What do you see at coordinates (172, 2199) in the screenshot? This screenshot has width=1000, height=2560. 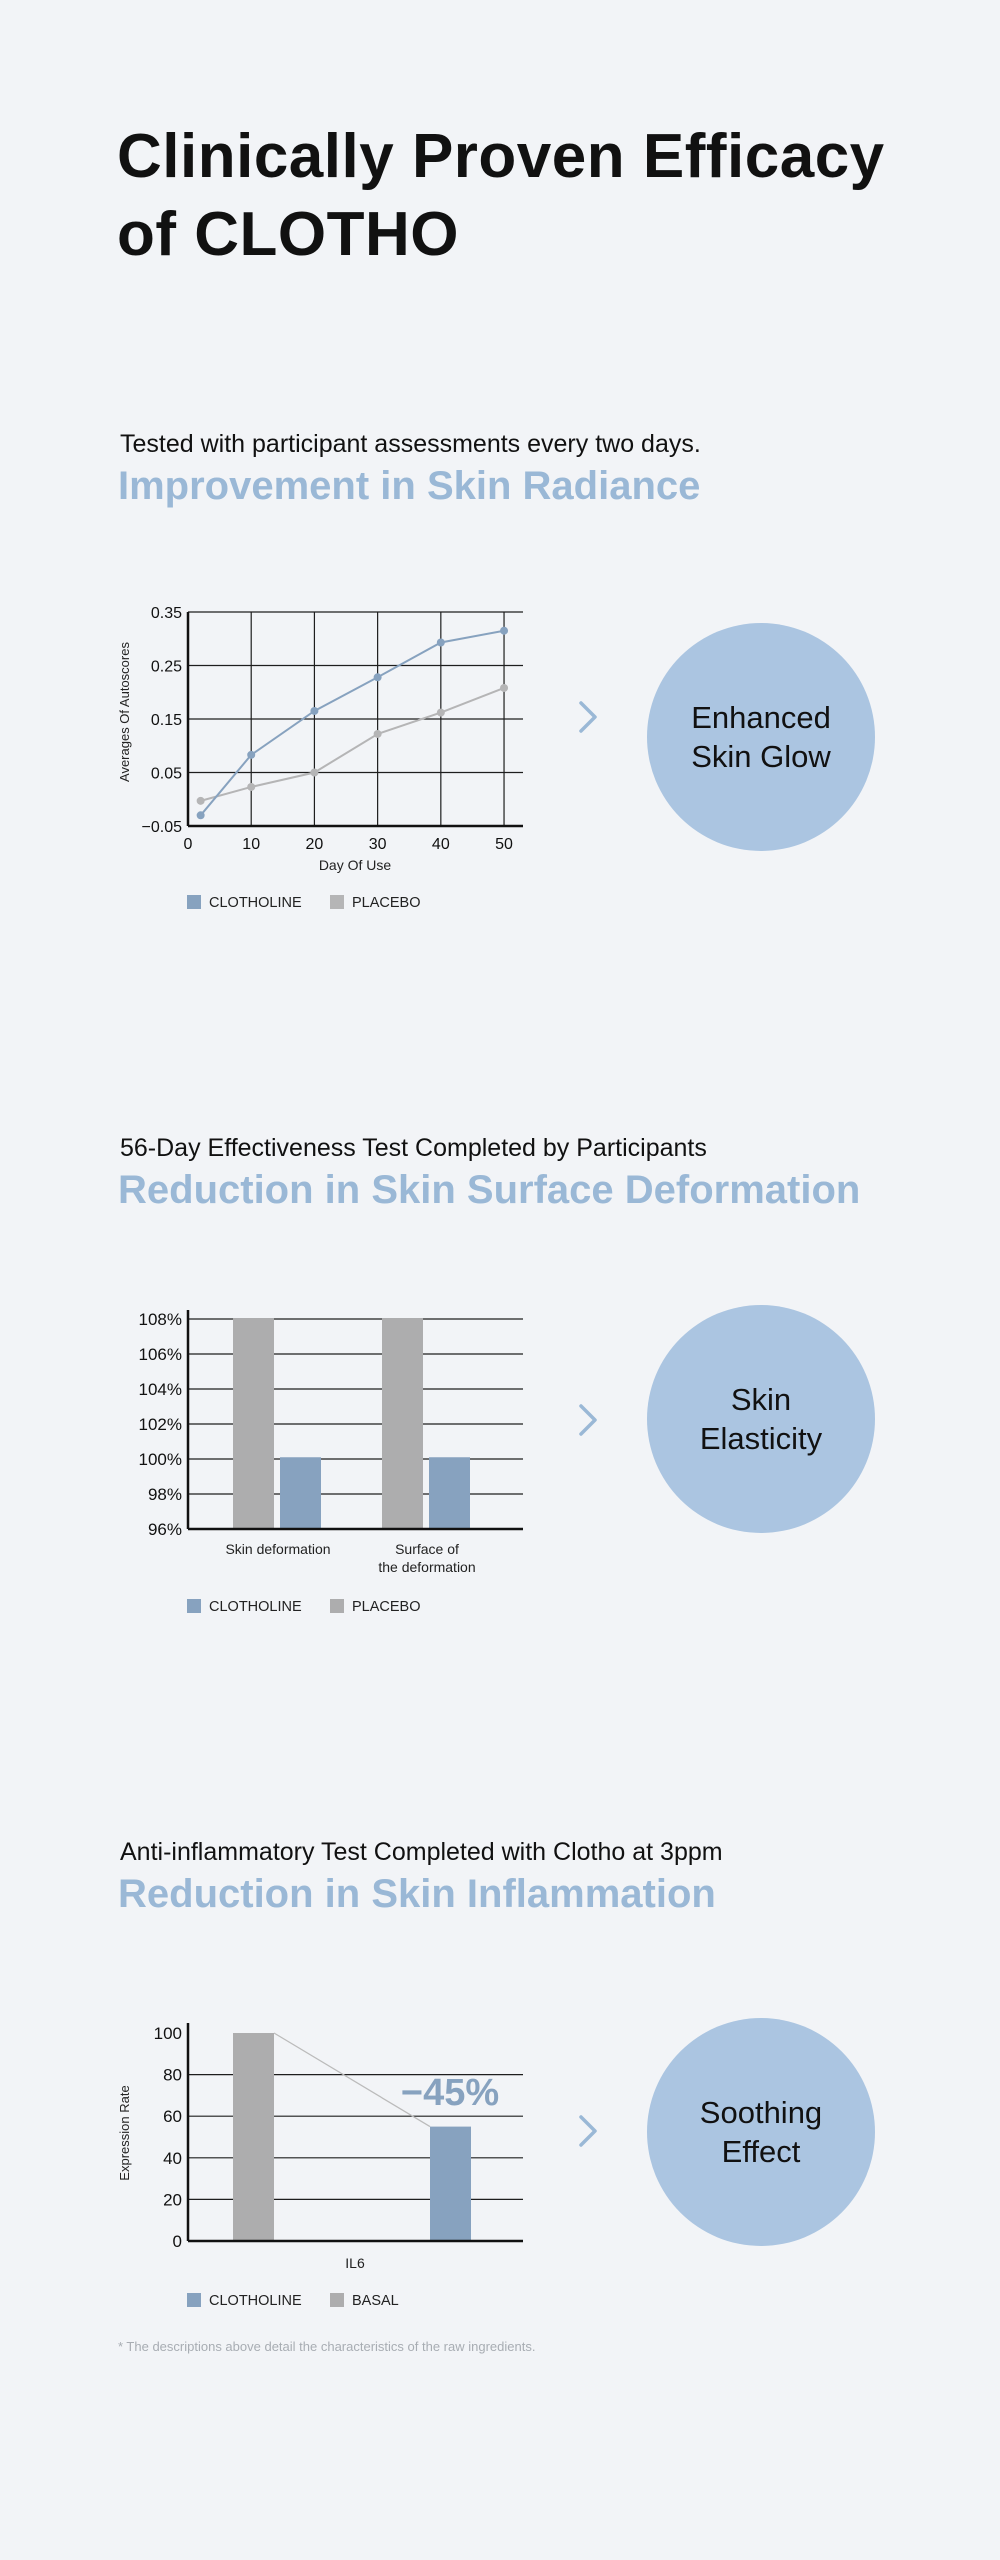 I see `y-tick-label: 20` at bounding box center [172, 2199].